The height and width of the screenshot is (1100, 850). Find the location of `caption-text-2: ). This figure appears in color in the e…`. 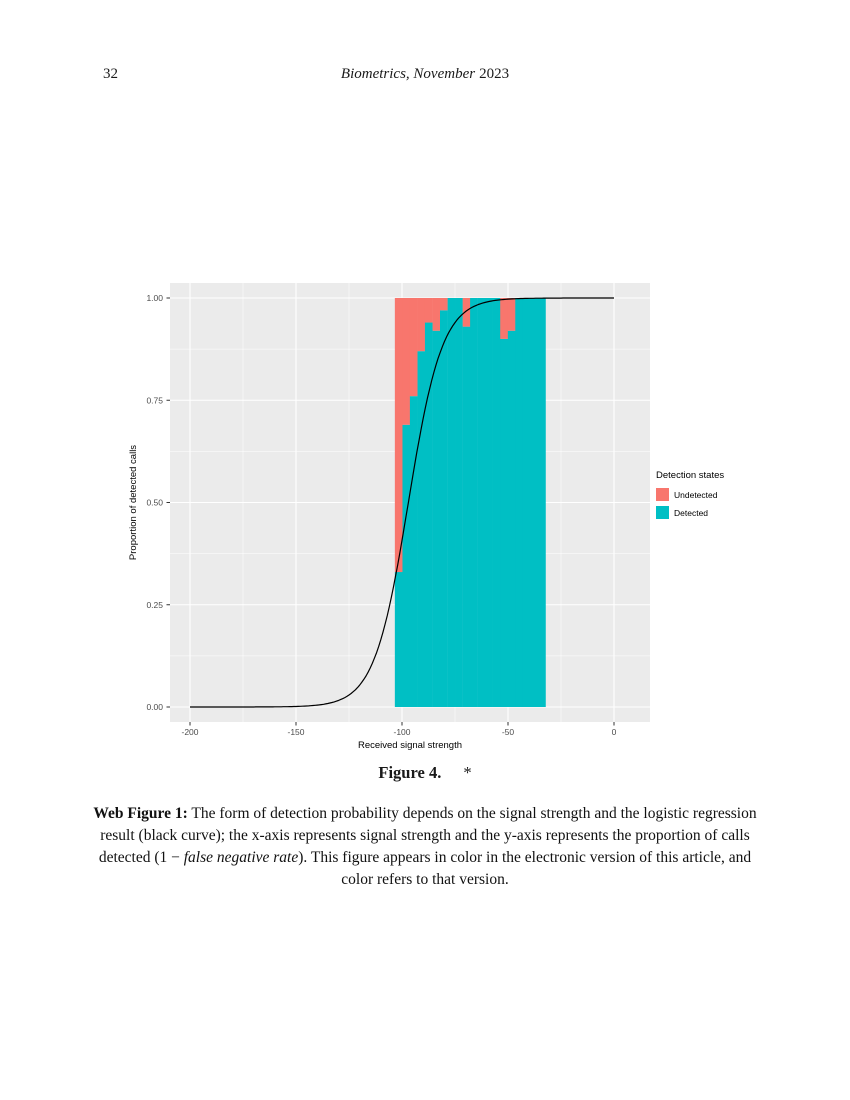

caption-text-2: ). This figure appears in color in the e… is located at coordinates (525, 868).